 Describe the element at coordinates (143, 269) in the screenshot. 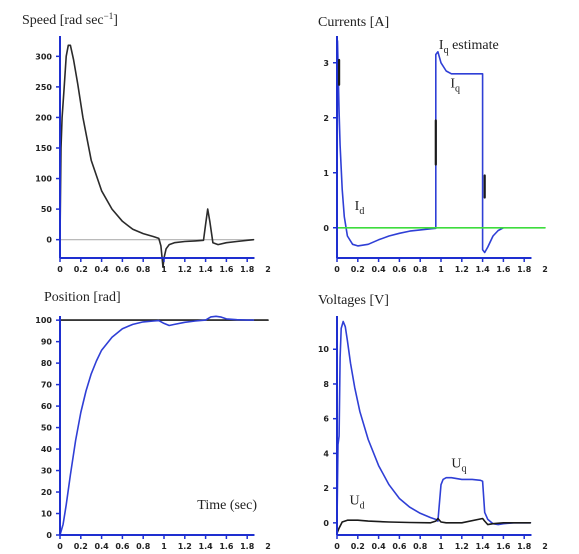

I see `speed-x-tick-label: 0.8` at that location.